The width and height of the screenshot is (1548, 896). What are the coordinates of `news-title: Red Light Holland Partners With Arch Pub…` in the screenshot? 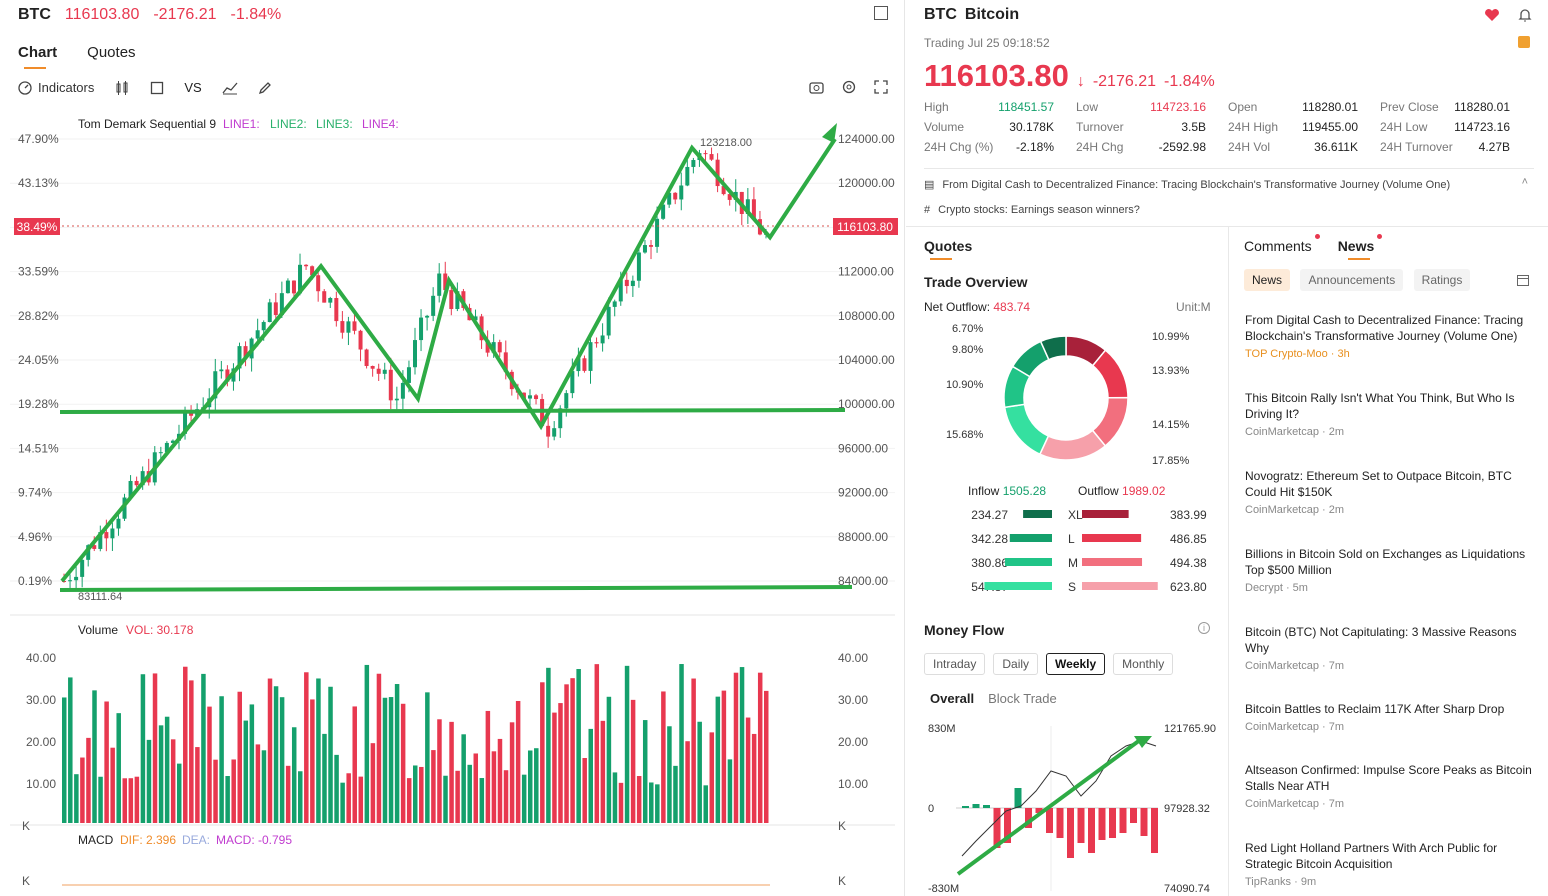 It's located at (1371, 856).